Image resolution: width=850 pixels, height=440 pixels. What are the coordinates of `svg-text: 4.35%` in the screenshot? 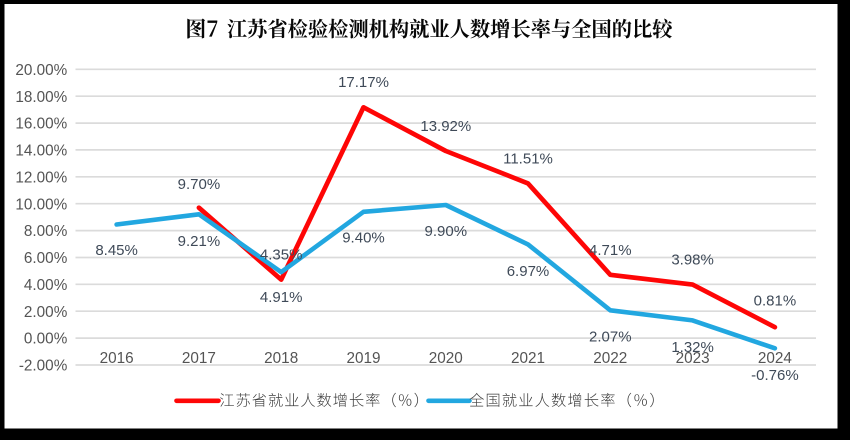 It's located at (281, 254).